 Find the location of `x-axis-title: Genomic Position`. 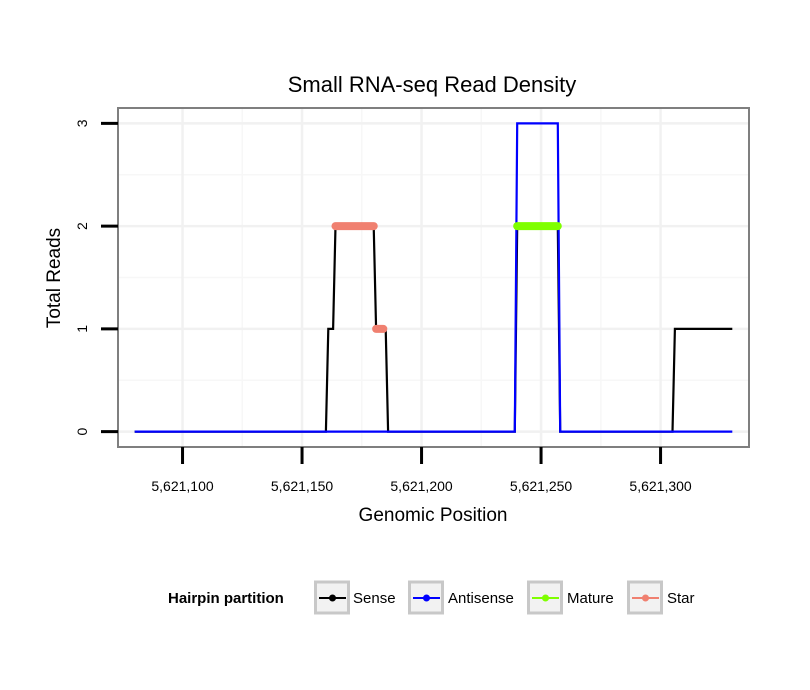

x-axis-title: Genomic Position is located at coordinates (433, 515).